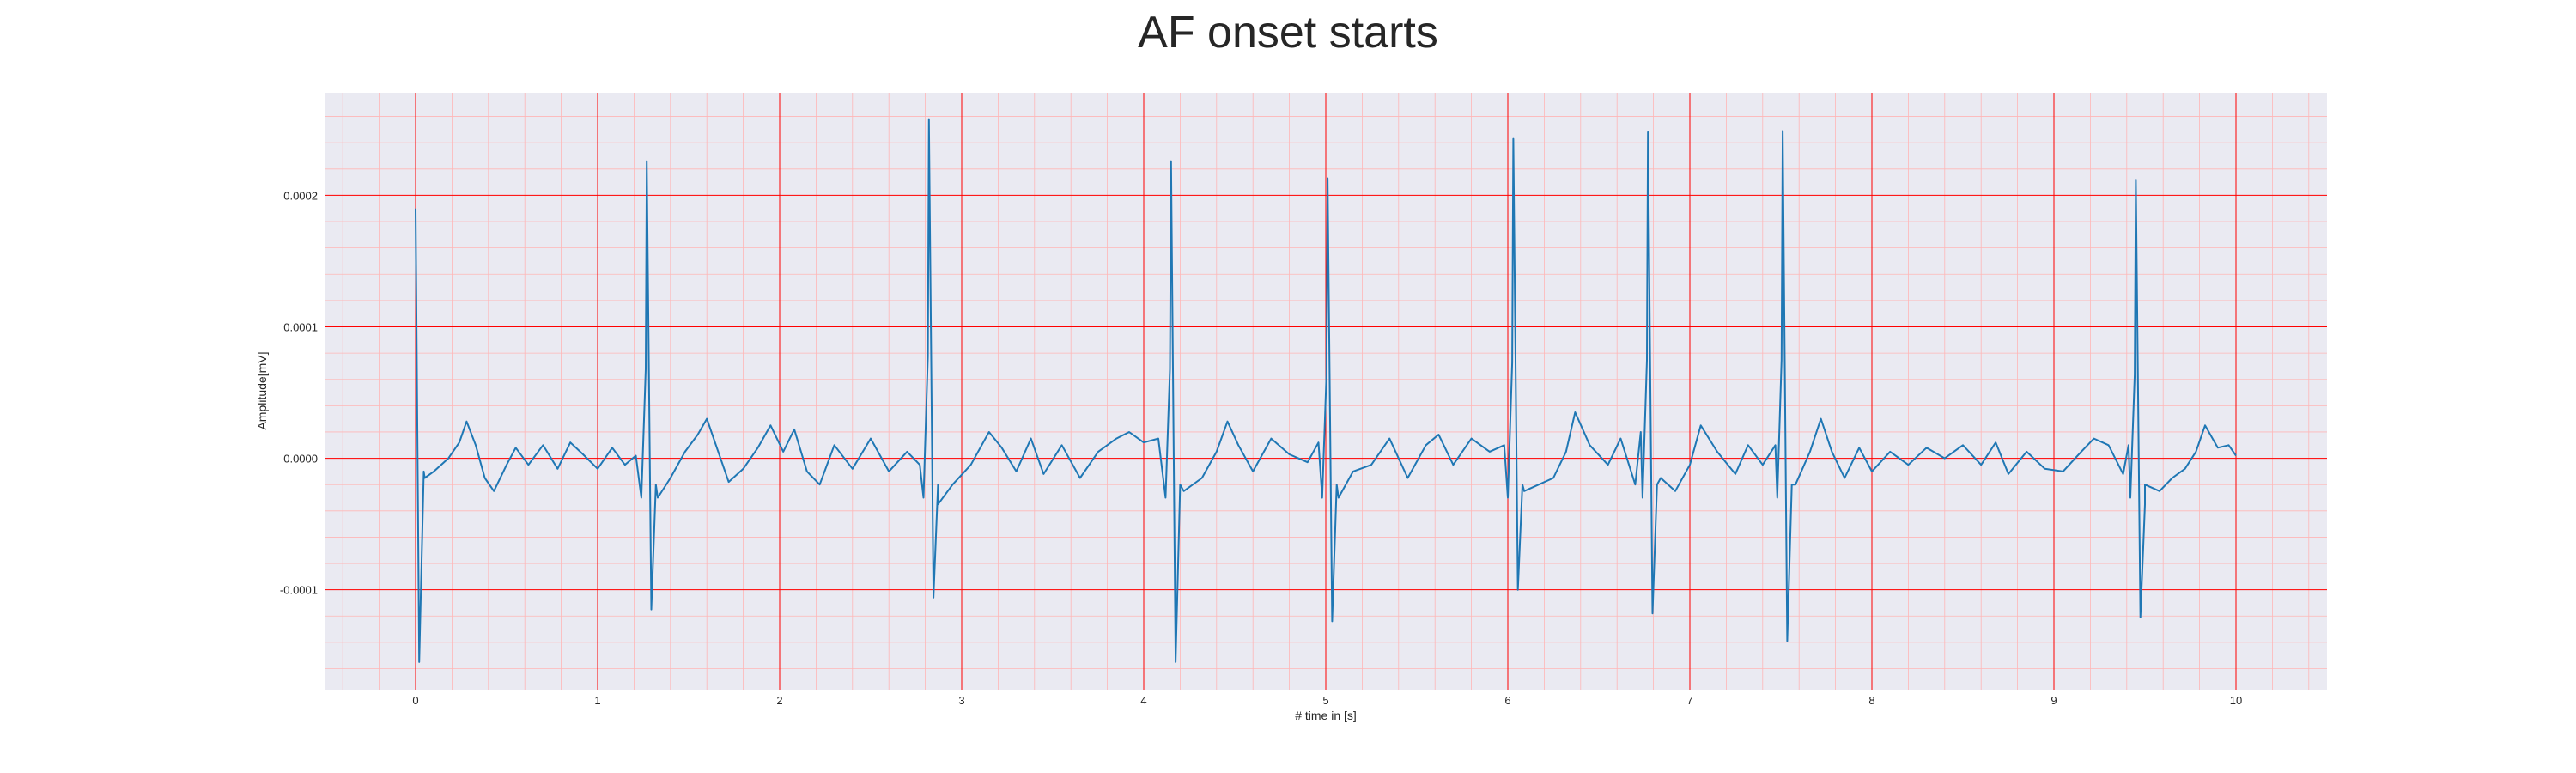  What do you see at coordinates (1288, 33) in the screenshot?
I see `chart-title: AF onset starts` at bounding box center [1288, 33].